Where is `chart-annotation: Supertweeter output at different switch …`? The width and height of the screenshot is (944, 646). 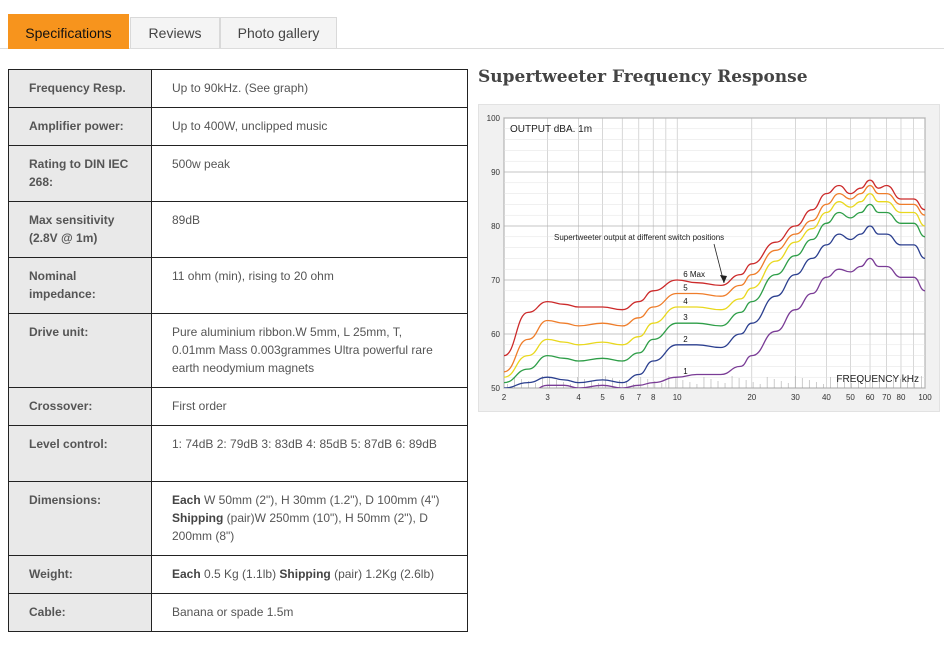
chart-annotation: Supertweeter output at different switch … is located at coordinates (639, 237).